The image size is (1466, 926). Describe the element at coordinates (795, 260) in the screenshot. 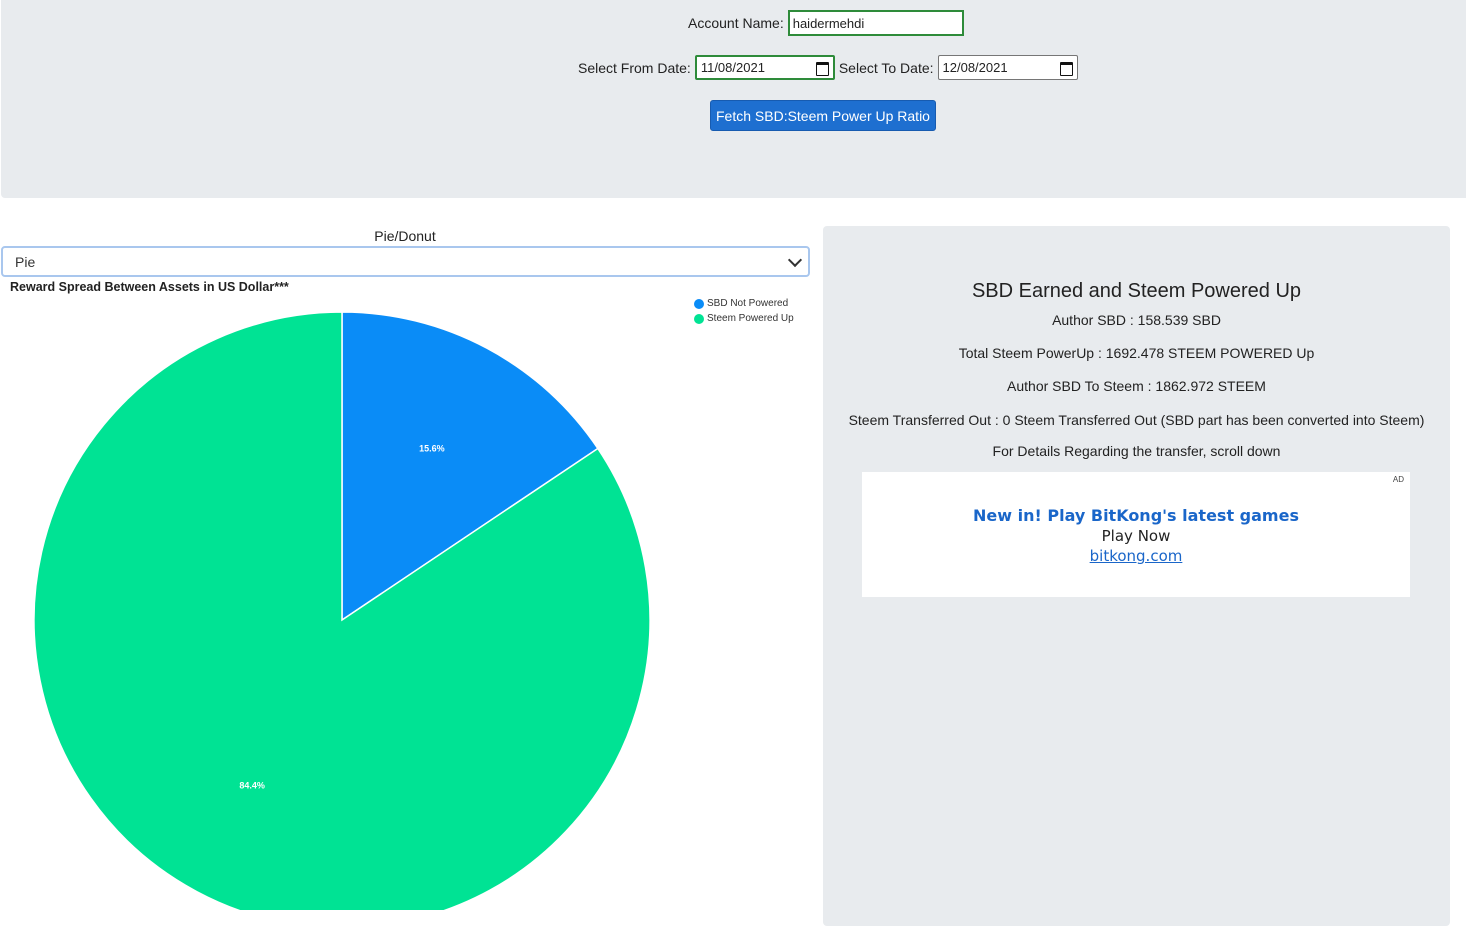

I see `chevron-down-icon` at that location.